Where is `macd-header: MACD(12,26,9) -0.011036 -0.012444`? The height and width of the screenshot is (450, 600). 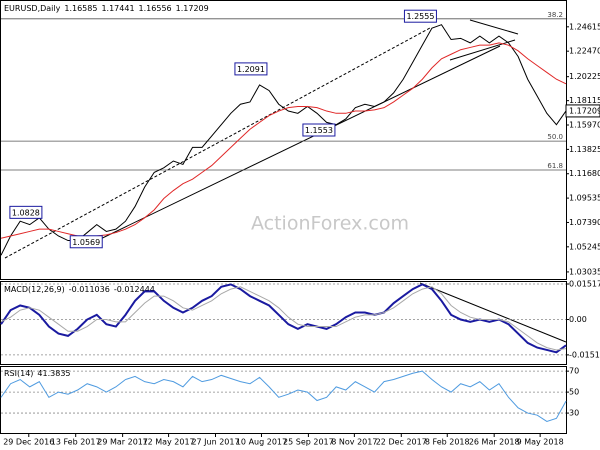 macd-header: MACD(12,26,9) -0.011036 -0.012444 is located at coordinates (79, 289).